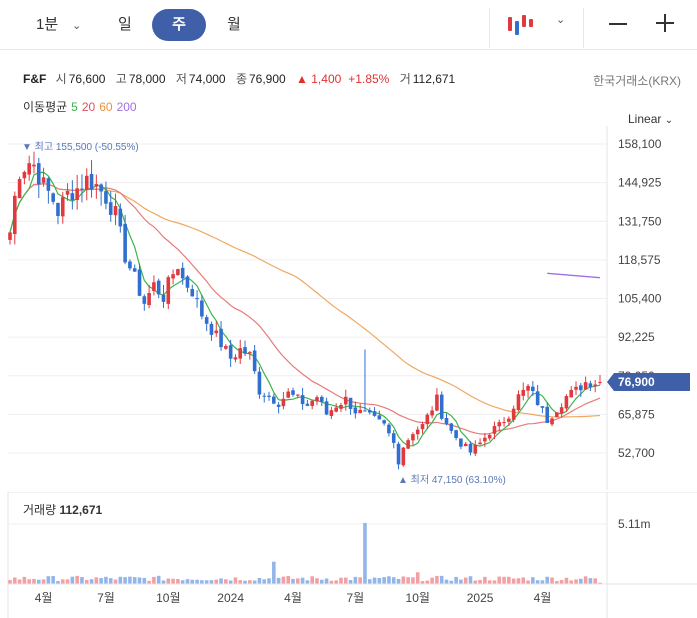 This screenshot has height=618, width=697. What do you see at coordinates (650, 119) in the screenshot?
I see `scale-select: Linear ⌄` at bounding box center [650, 119].